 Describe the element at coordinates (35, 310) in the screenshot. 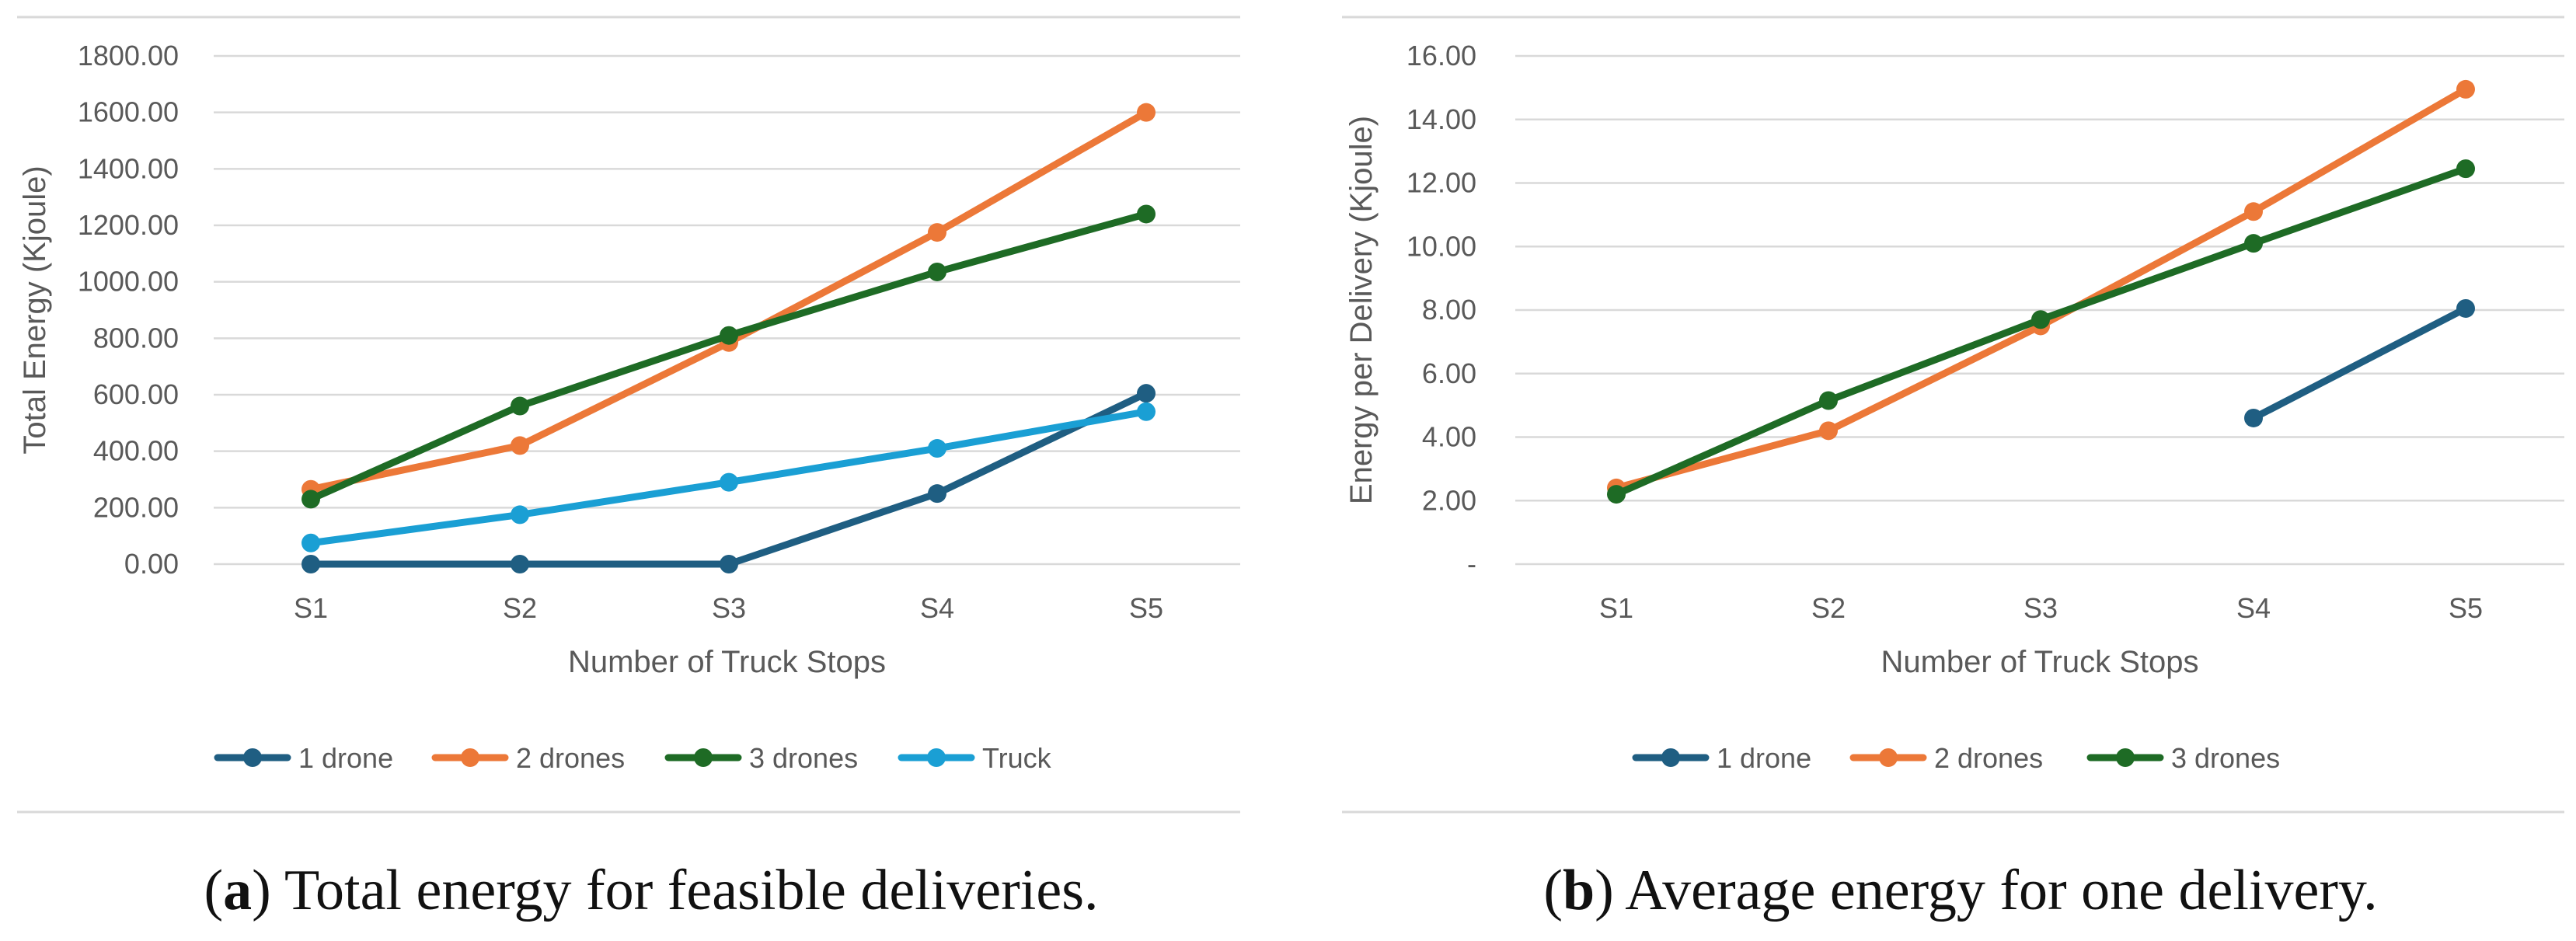

I see `y-axis-title: Total Energy (Kjoule)` at that location.